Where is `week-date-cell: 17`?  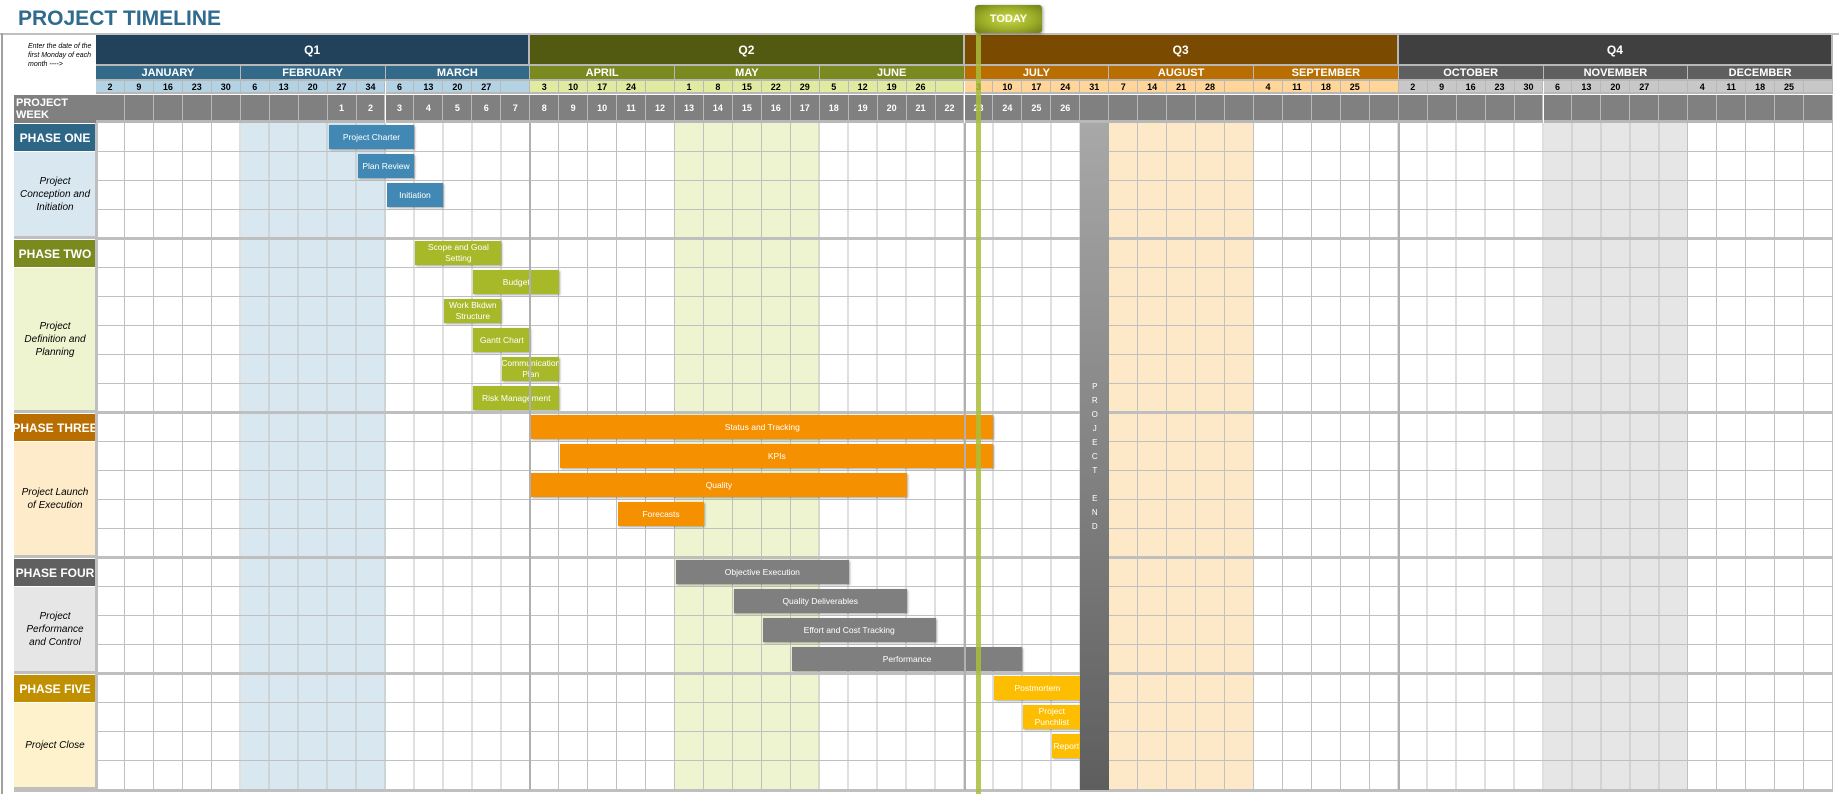 week-date-cell: 17 is located at coordinates (603, 87).